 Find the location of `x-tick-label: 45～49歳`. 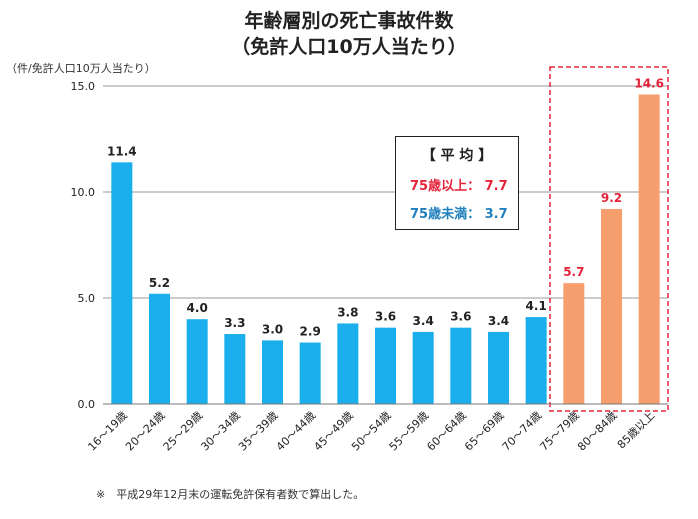

x-tick-label: 45～49歳 is located at coordinates (333, 431).